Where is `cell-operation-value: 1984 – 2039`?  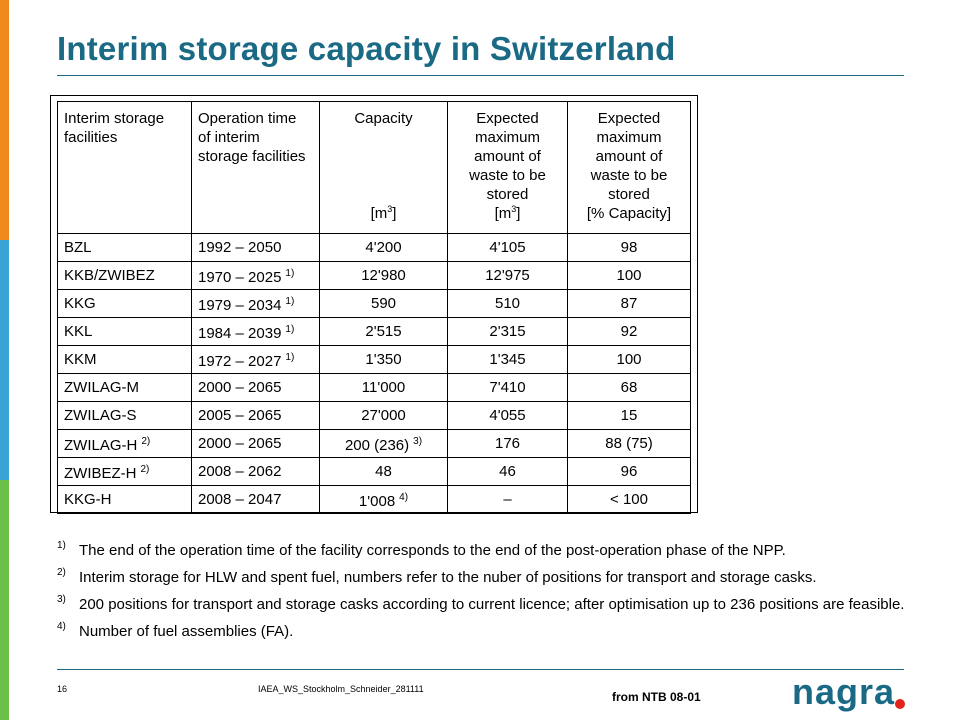 cell-operation-value: 1984 – 2039 is located at coordinates (240, 333).